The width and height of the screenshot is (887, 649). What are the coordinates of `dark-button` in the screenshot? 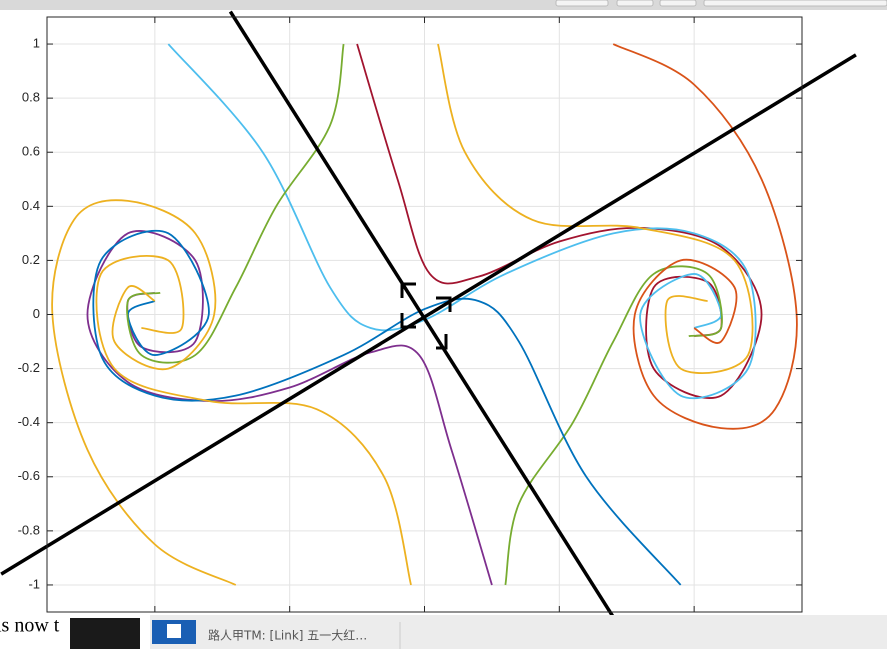 It's located at (105, 633).